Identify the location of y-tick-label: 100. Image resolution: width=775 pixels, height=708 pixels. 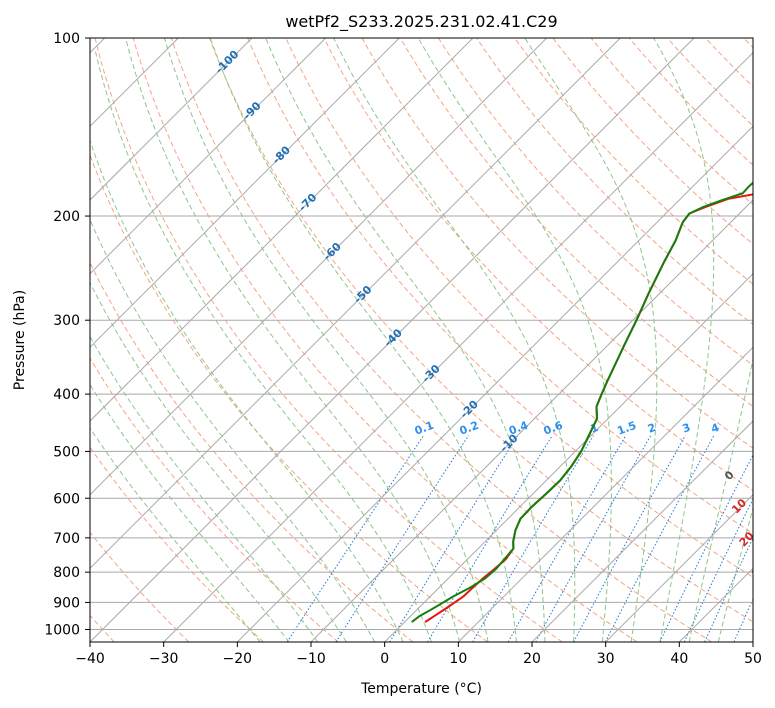
(66, 39).